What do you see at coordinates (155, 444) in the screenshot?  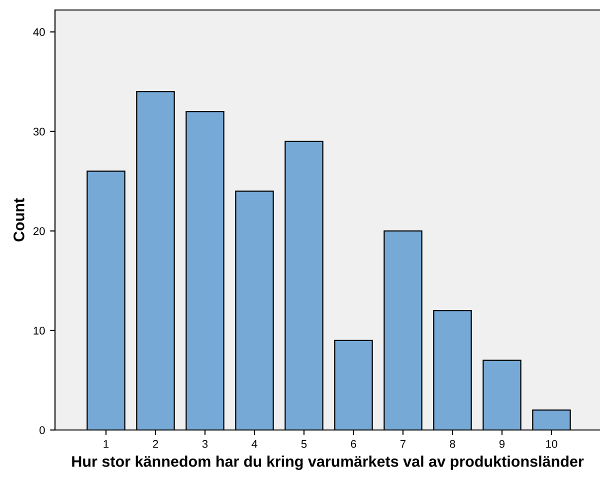 I see `x-tick-label: 2` at bounding box center [155, 444].